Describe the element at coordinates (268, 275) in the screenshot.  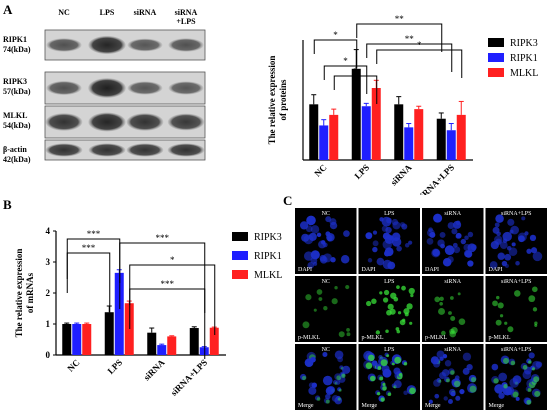
I see `legend-label: MLKL` at that location.